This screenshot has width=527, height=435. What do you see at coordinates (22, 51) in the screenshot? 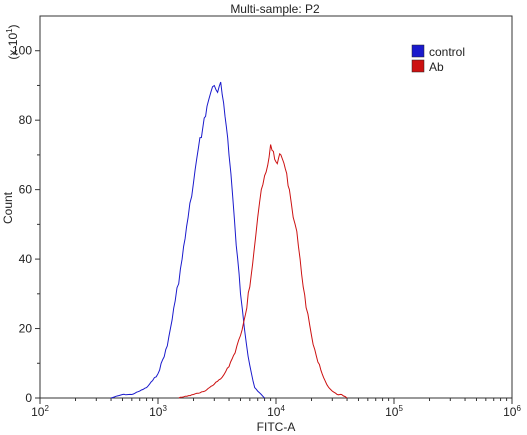
I see `y-tick-label: 100` at bounding box center [22, 51].